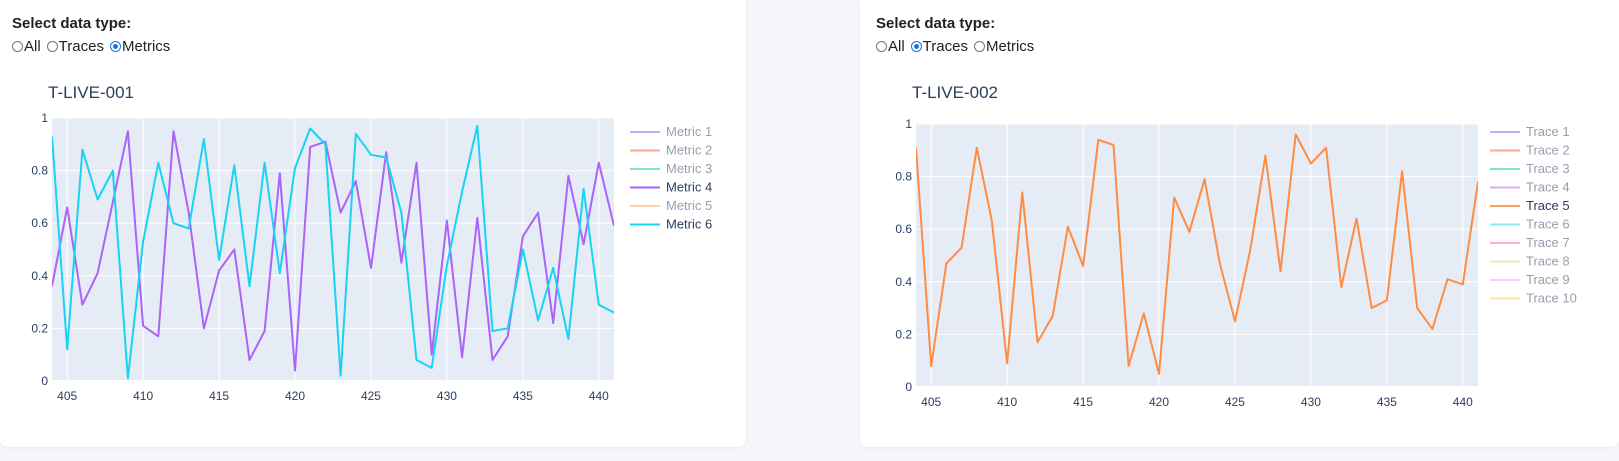 The width and height of the screenshot is (1619, 461). Describe the element at coordinates (689, 131) in the screenshot. I see `legend-label: Metric 1` at that location.